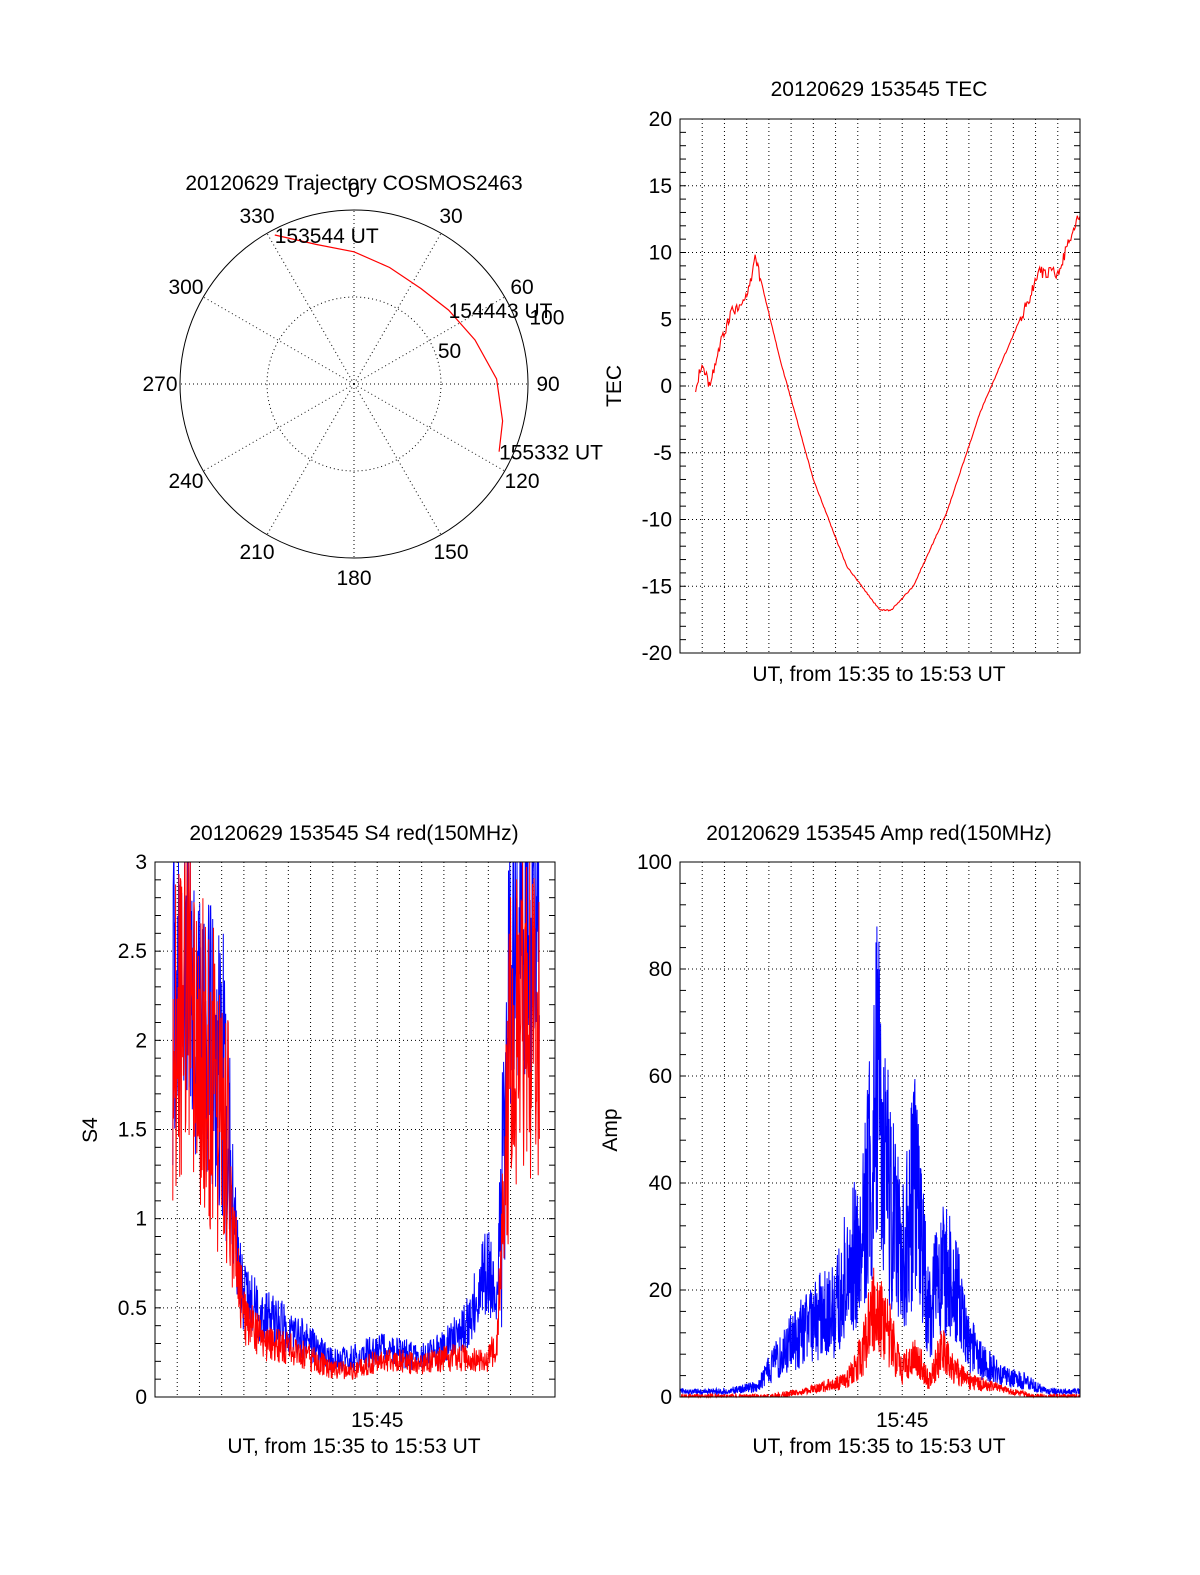 This screenshot has height=1575, width=1200. Describe the element at coordinates (449, 351) in the screenshot. I see `polar-radius-label: 50` at that location.